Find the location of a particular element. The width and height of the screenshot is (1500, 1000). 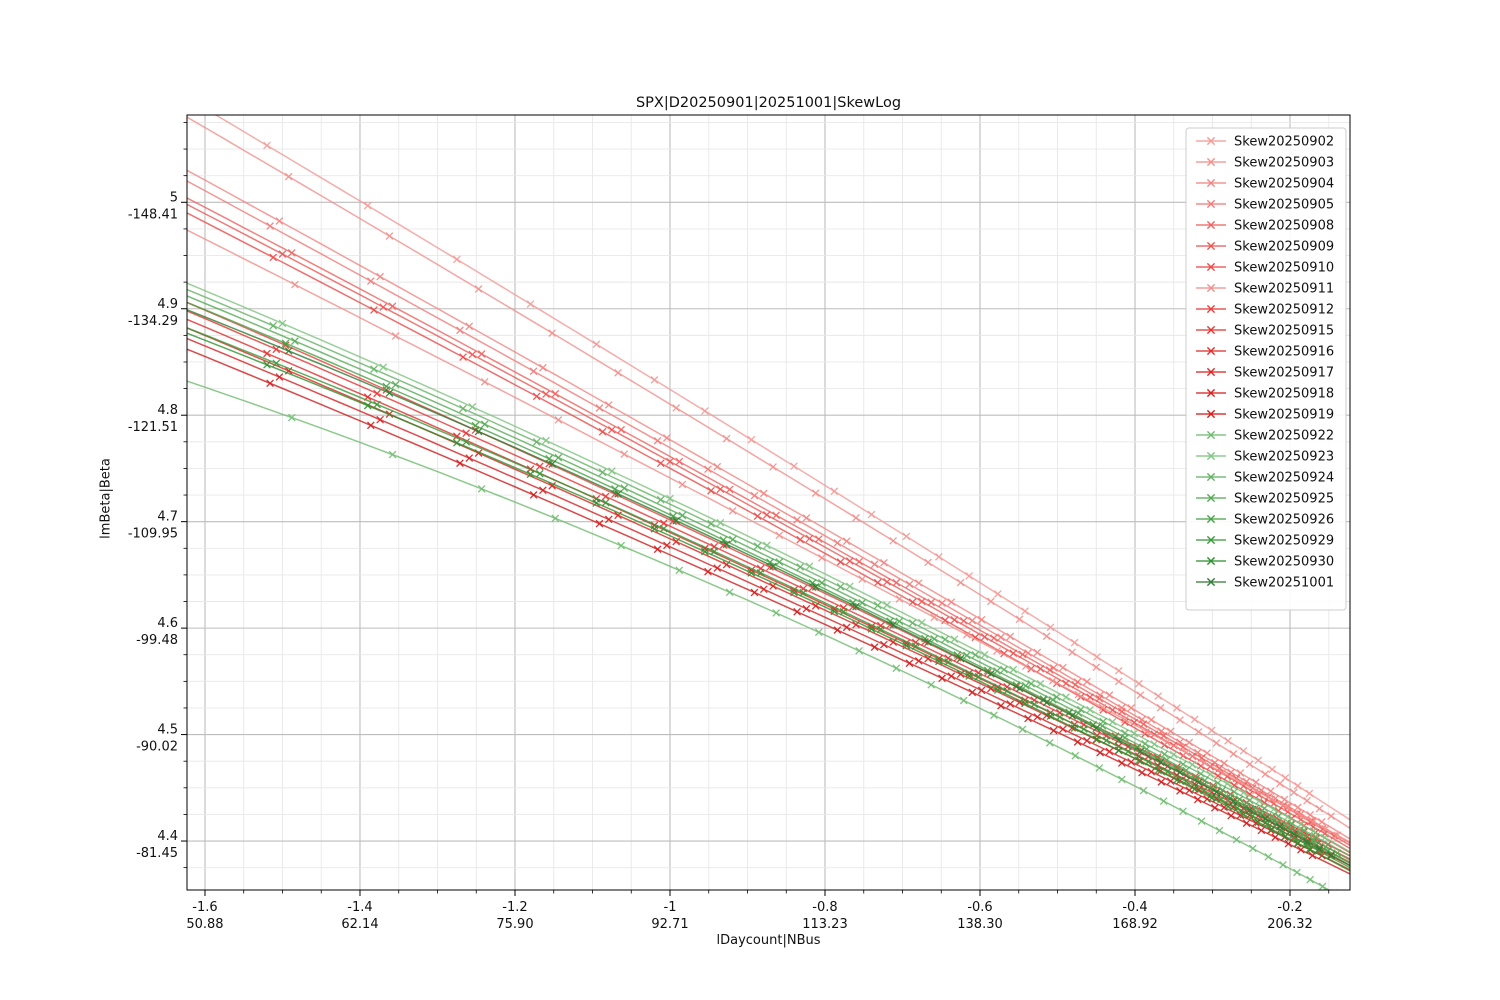

legend-item-Skew20250925: Skew20250925 is located at coordinates (1265, 499).